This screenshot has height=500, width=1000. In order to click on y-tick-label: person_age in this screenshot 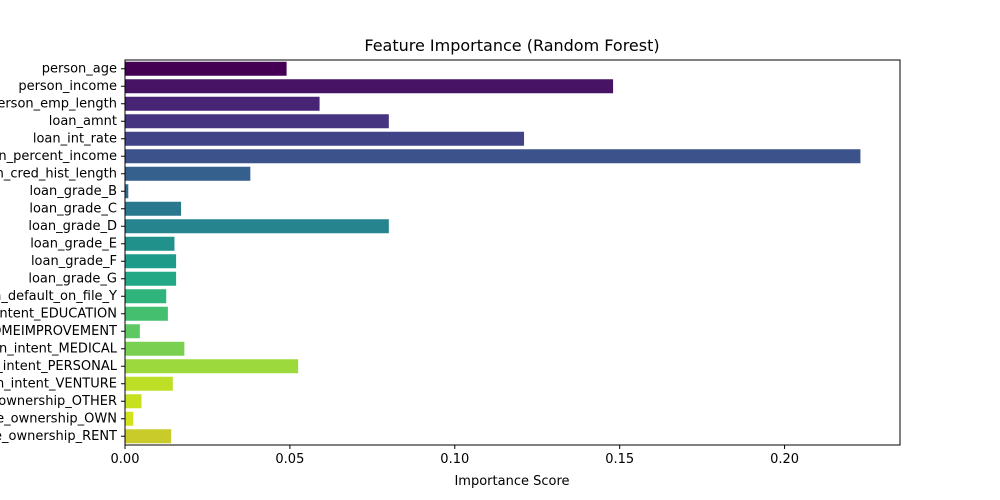, I will do `click(79, 68)`.